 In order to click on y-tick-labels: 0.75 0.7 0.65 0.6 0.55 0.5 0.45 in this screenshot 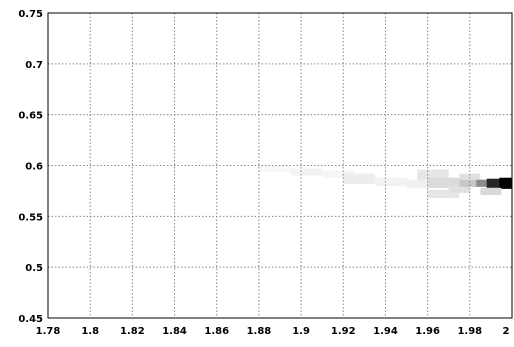, I will do `click(30, 167)`.